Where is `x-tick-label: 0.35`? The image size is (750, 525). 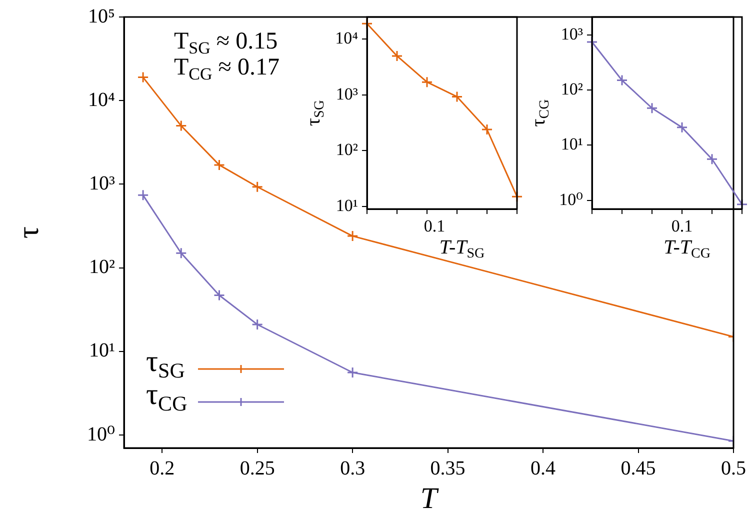
x-tick-label: 0.35 is located at coordinates (448, 468).